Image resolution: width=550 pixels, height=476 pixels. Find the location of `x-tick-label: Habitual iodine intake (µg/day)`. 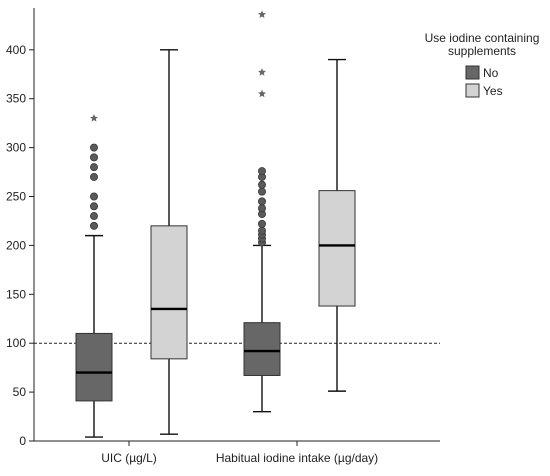

x-tick-label: Habitual iodine intake (µg/day) is located at coordinates (297, 458).